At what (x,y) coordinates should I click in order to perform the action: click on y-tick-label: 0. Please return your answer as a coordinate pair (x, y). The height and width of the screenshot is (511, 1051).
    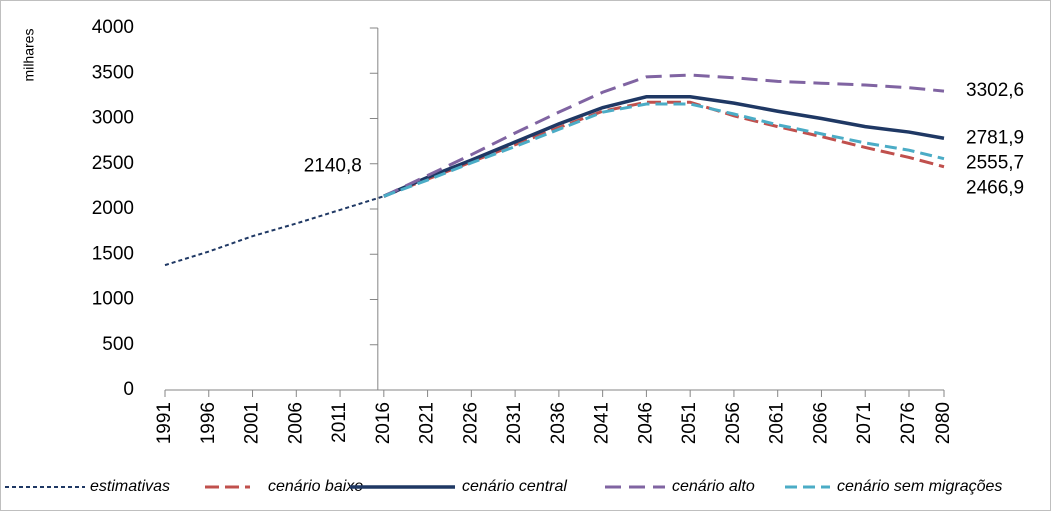
    Looking at the image, I should click on (128, 389).